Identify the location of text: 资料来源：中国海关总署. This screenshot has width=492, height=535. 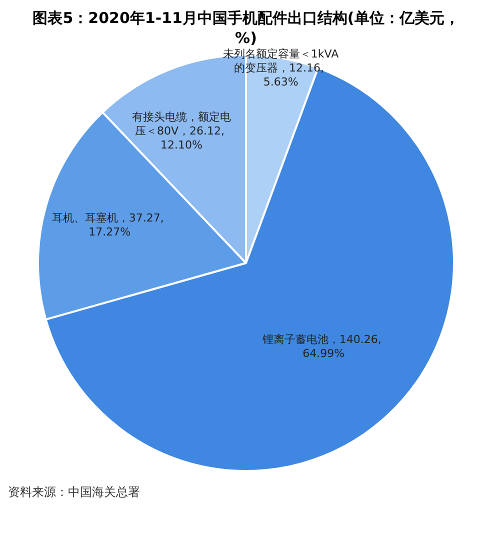
(74, 492).